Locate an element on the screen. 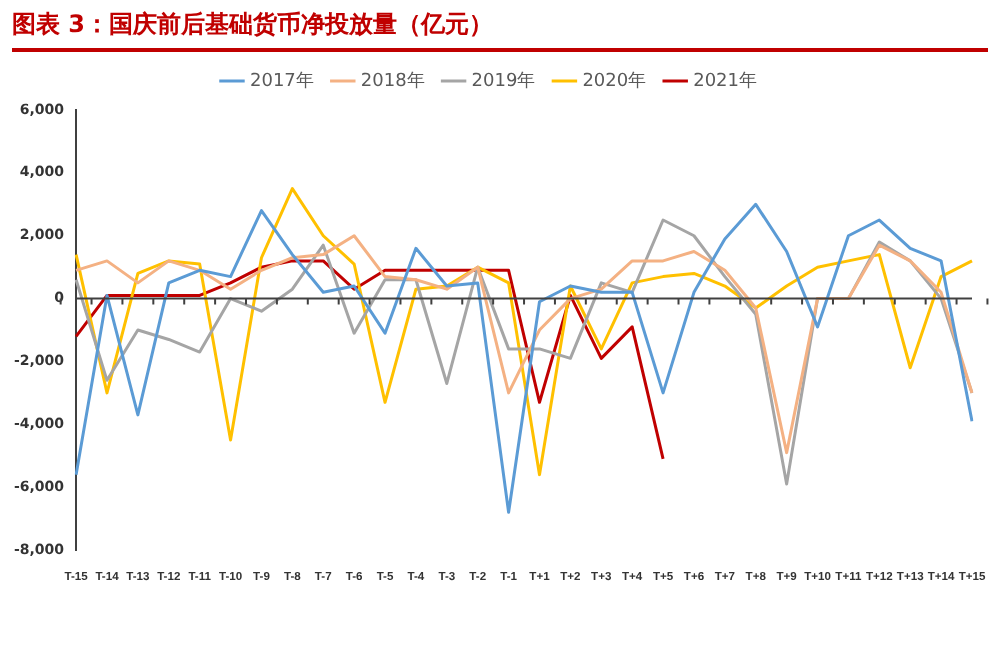 Image resolution: width=1000 pixels, height=652 pixels. legend-label: 2021年 is located at coordinates (725, 80).